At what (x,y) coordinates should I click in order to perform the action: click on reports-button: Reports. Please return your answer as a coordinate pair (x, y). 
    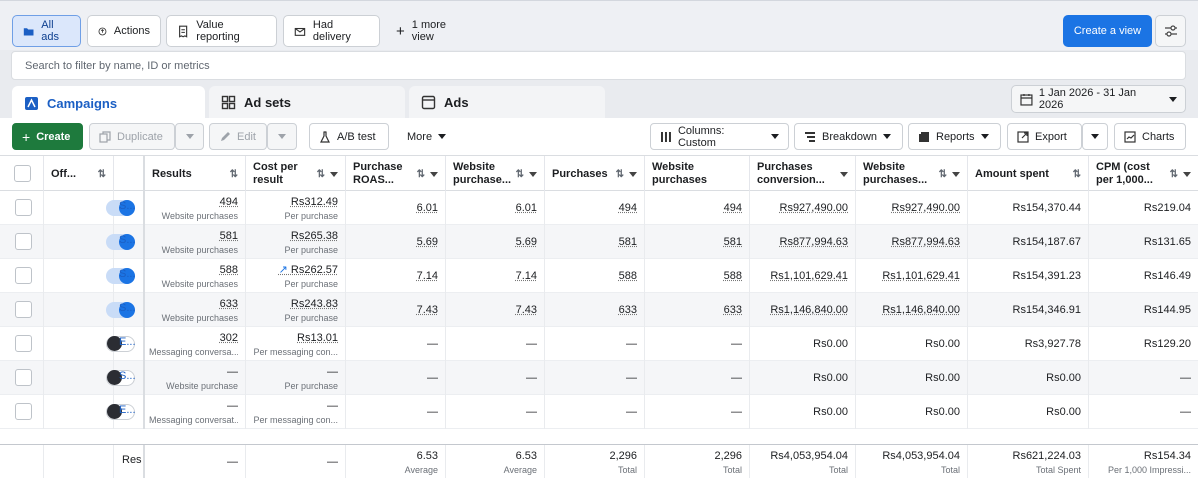
    Looking at the image, I should click on (954, 136).